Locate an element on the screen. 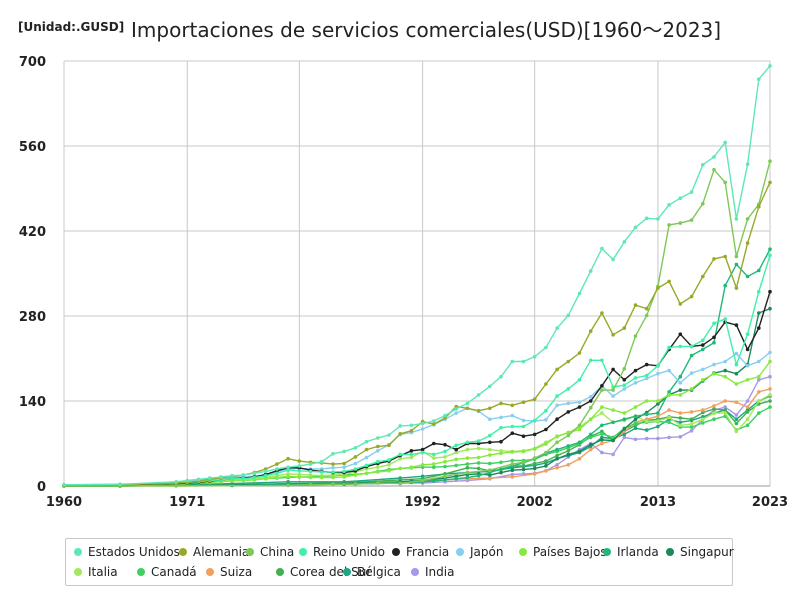  legend-item: Alemania is located at coordinates (214, 552).